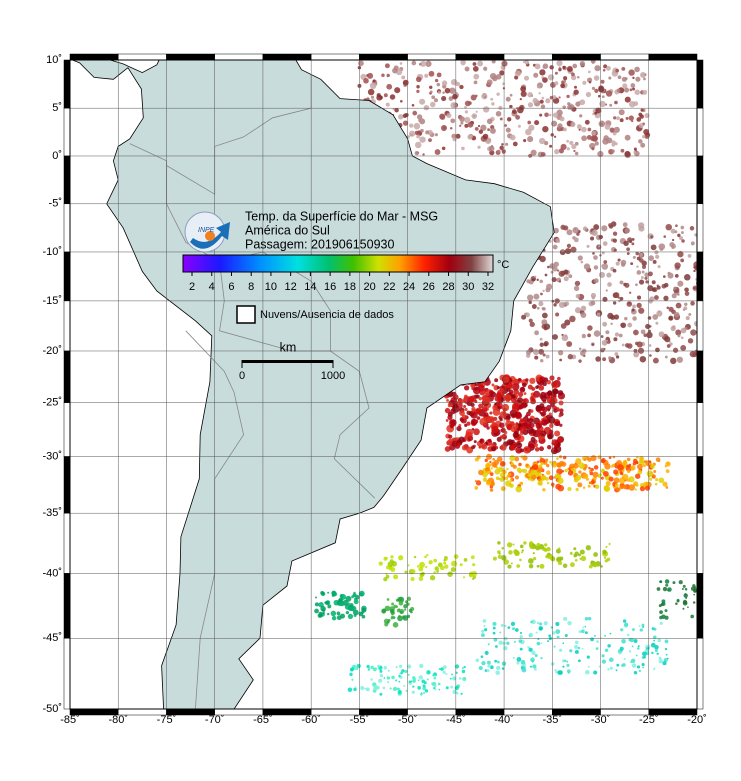 This screenshot has height=781, width=741. I want to click on colorbar-tick-label: 22, so click(389, 287).